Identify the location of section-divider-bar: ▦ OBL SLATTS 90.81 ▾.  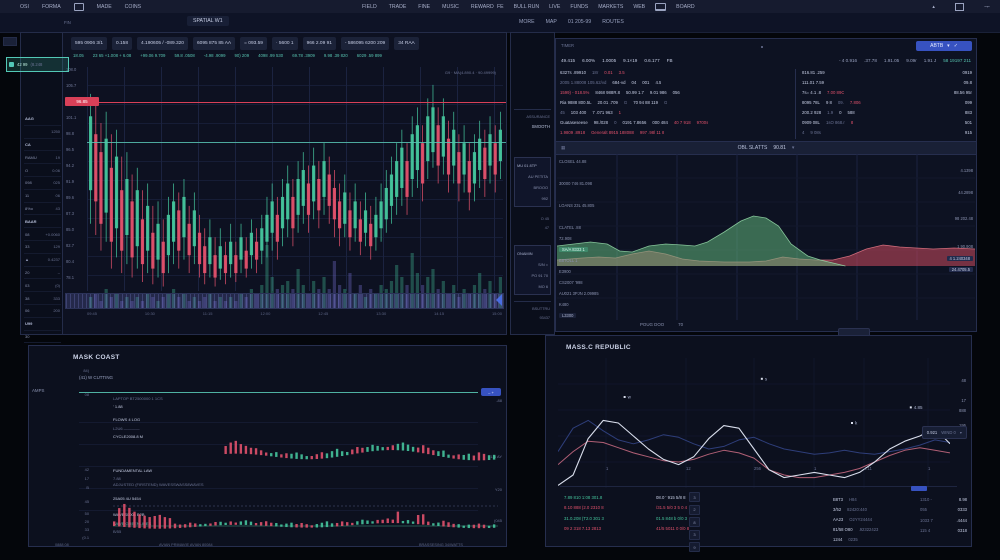
(766, 148).